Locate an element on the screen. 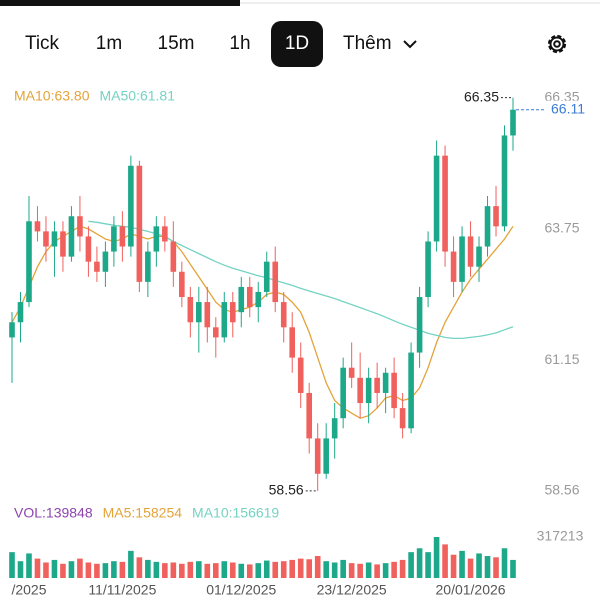 Image resolution: width=600 pixels, height=600 pixels. legend-entry: MA50:61.81 is located at coordinates (138, 96).